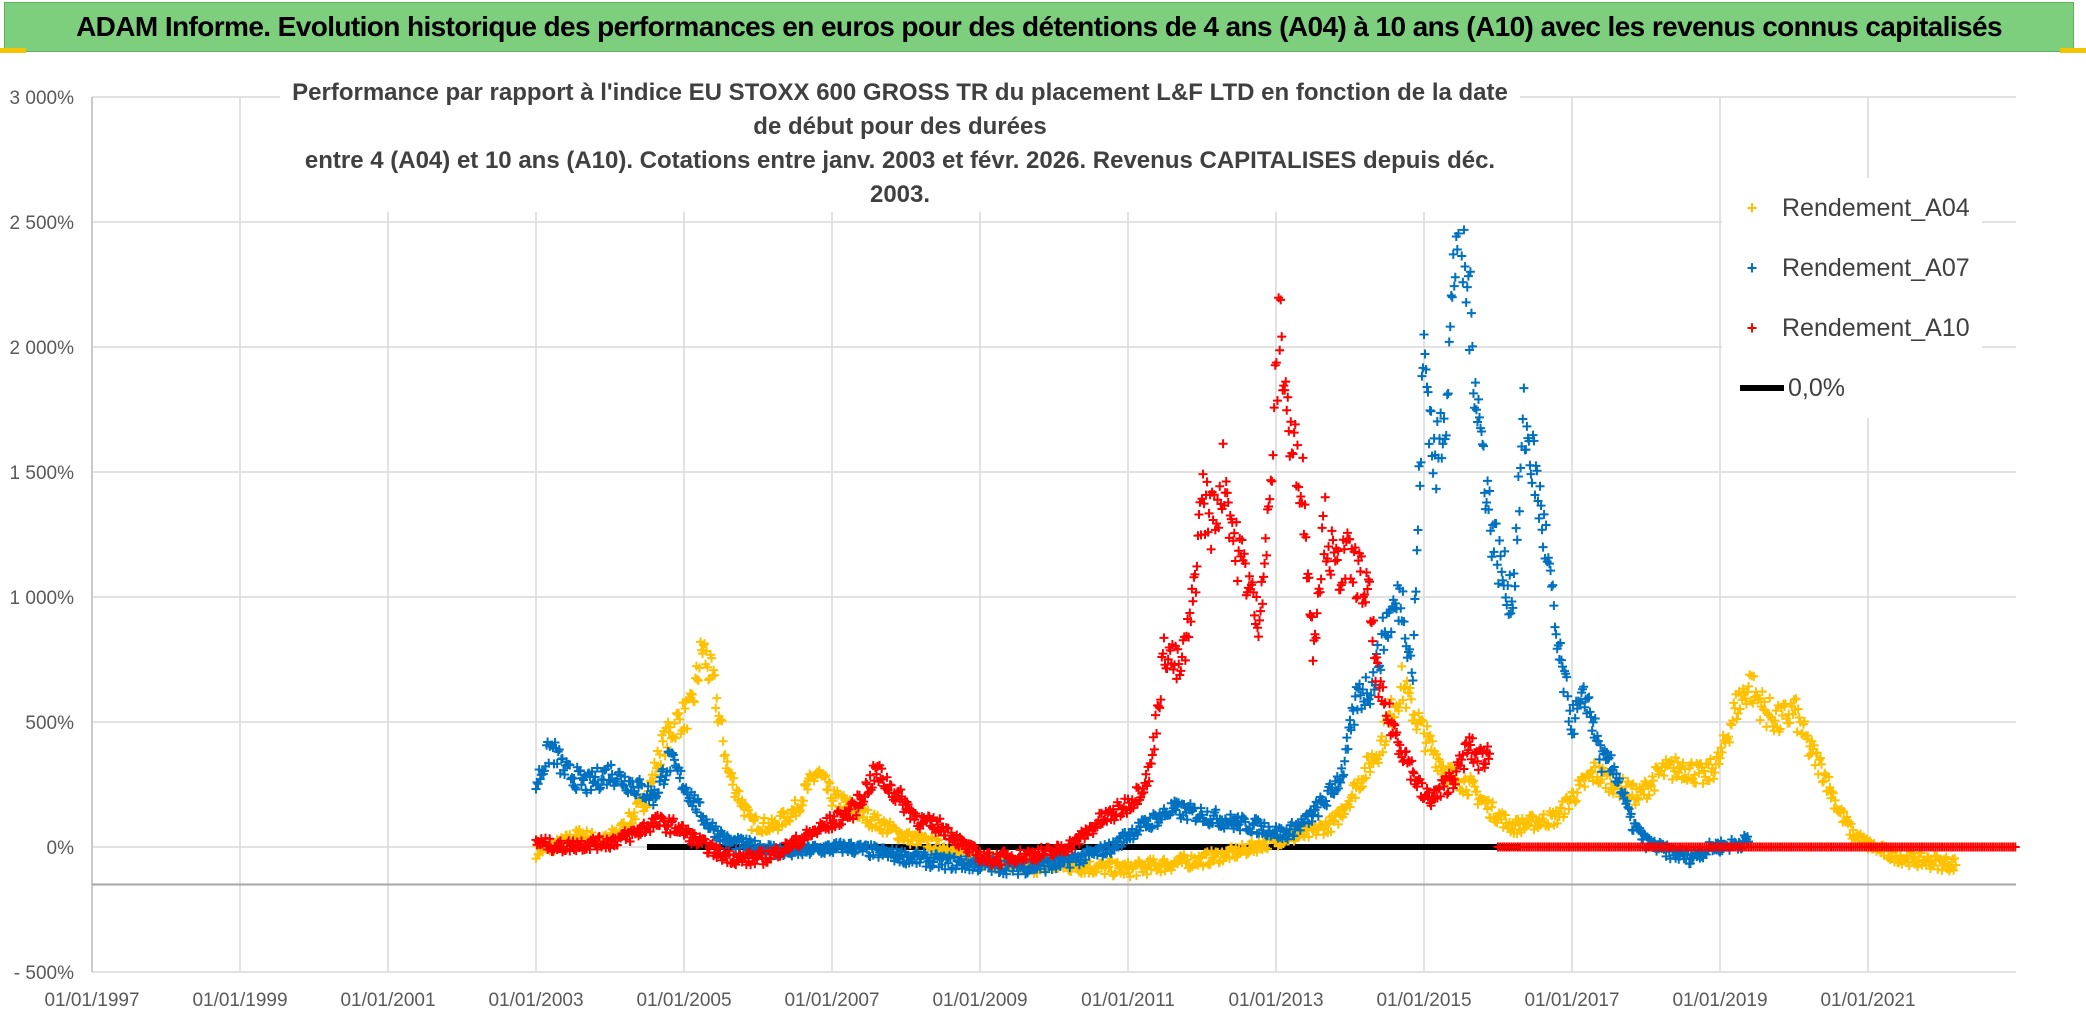  Describe the element at coordinates (1719, 1000) in the screenshot. I see `x-tick-label: 01/01/2019` at that location.